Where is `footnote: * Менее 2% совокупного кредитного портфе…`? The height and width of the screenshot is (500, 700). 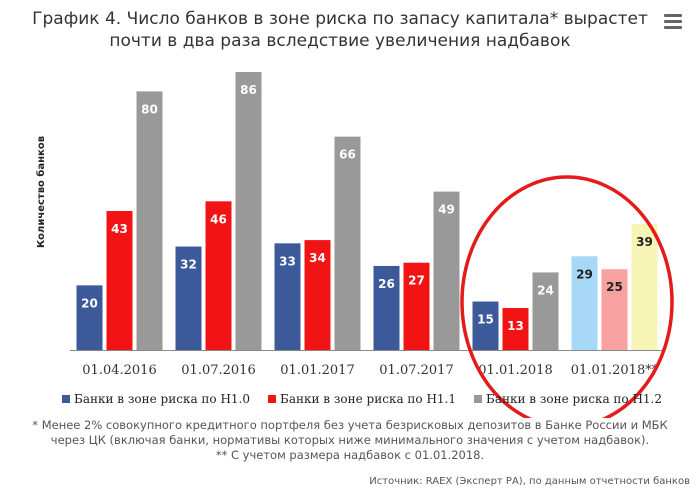
footnote: * Менее 2% совокупного кредитного портфе… is located at coordinates (350, 440).